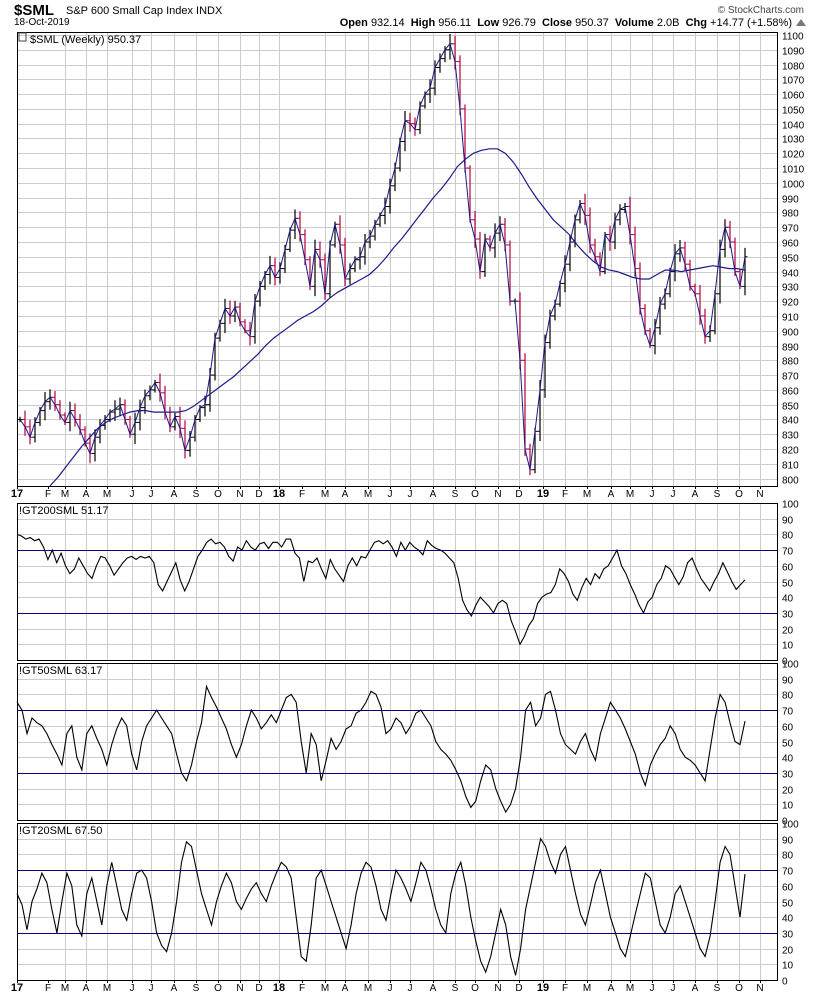 This screenshot has height=1000, width=820. I want to click on y-tick-label: 840, so click(790, 421).